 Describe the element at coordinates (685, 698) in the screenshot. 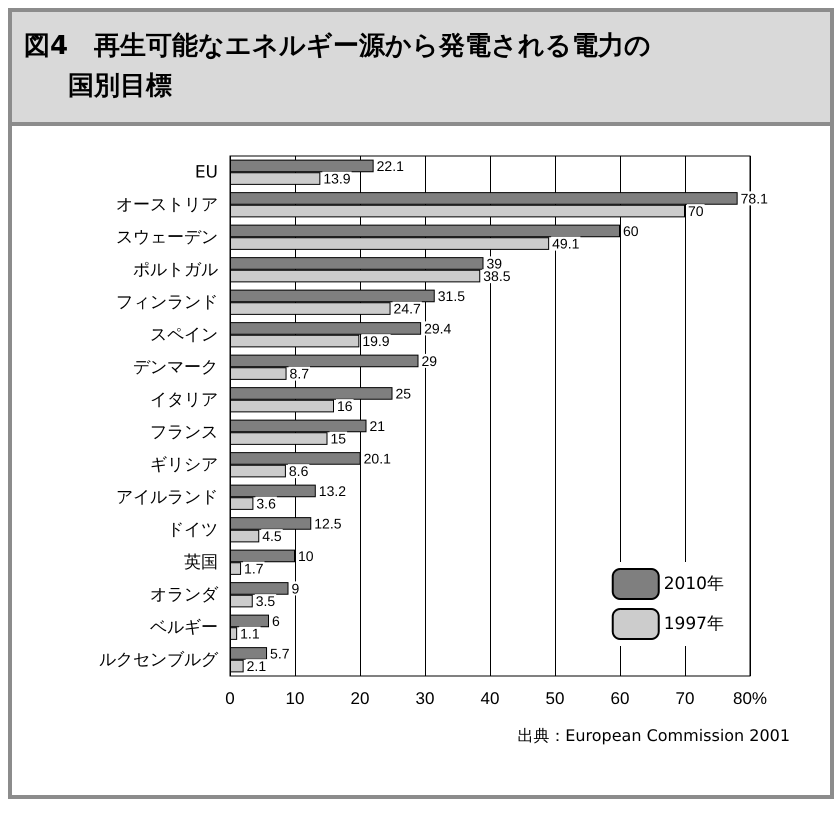

I see `x-tick-label: 70` at that location.